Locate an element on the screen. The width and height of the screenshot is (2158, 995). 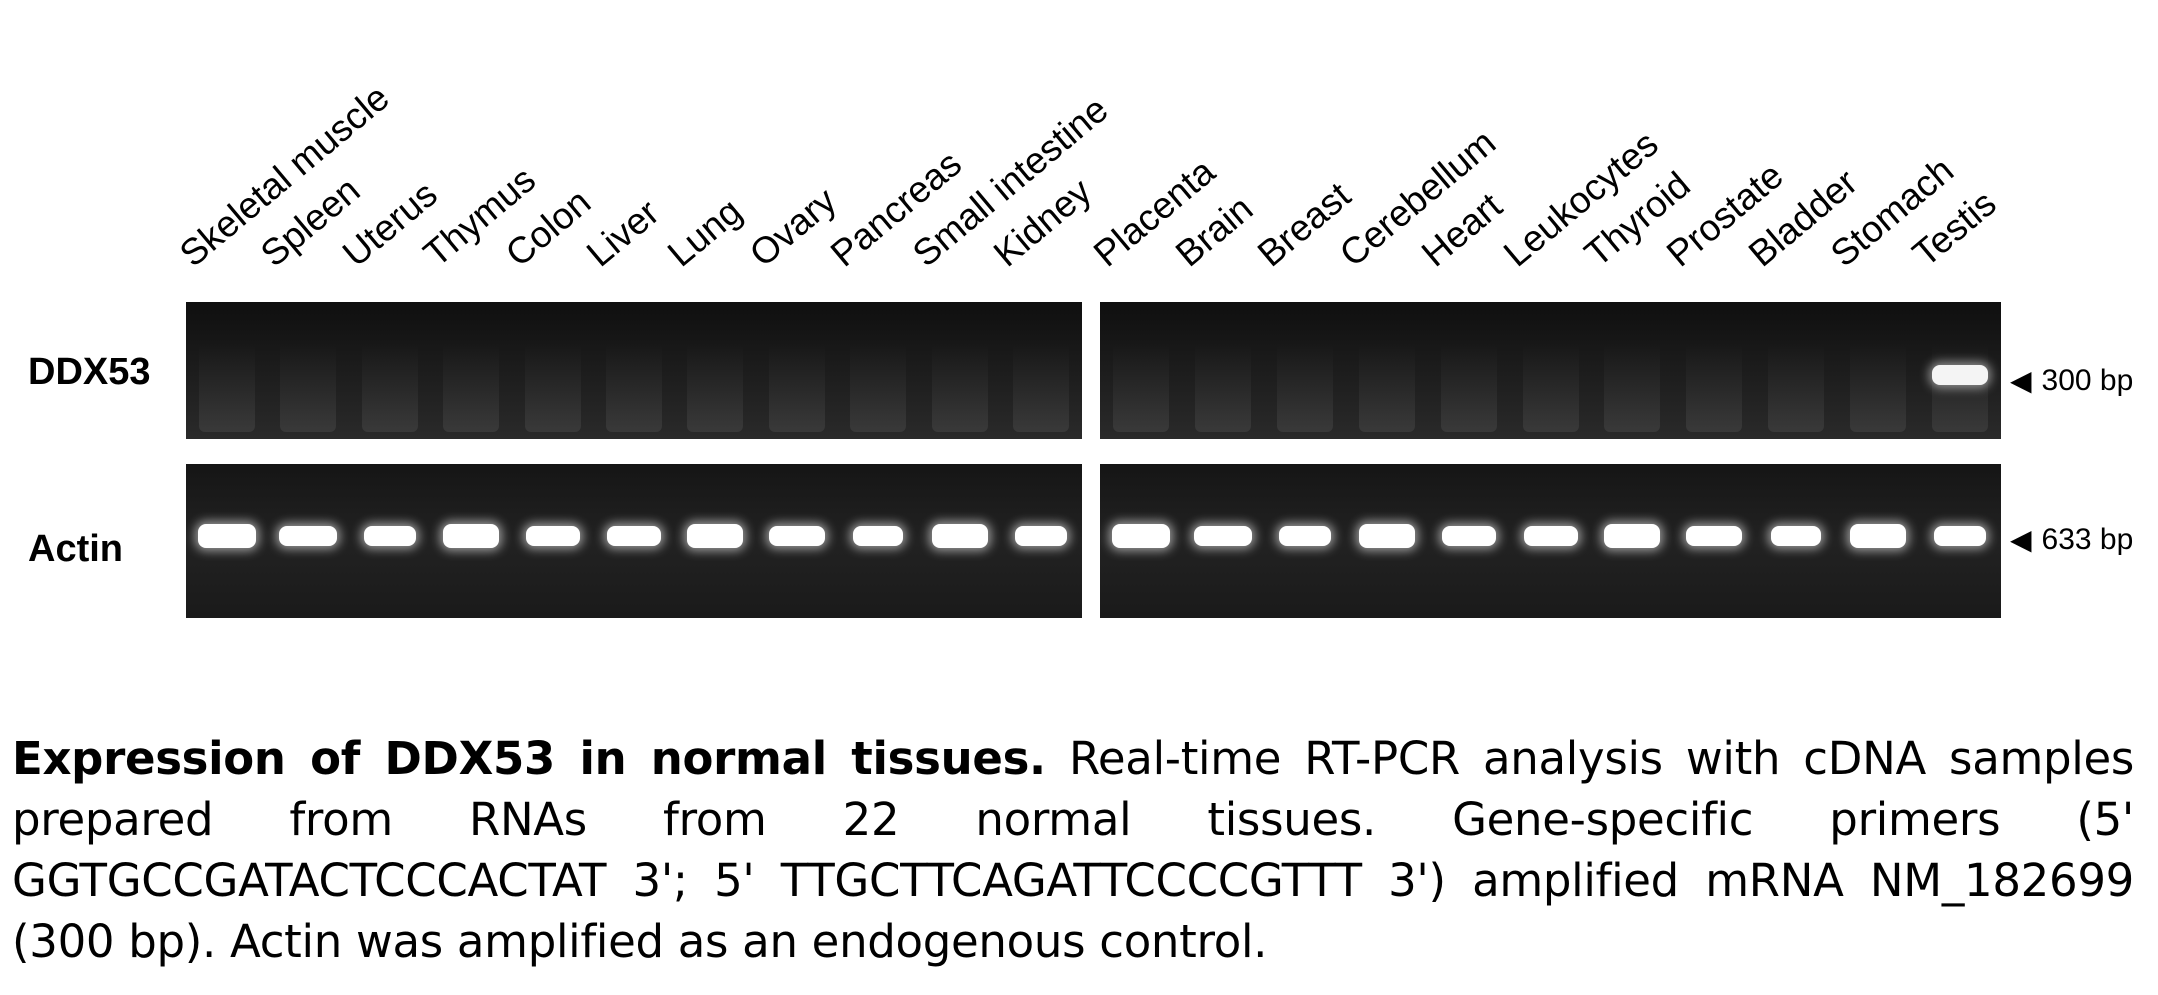
marker-300bp: ◀ 300 bp is located at coordinates (2071, 381).